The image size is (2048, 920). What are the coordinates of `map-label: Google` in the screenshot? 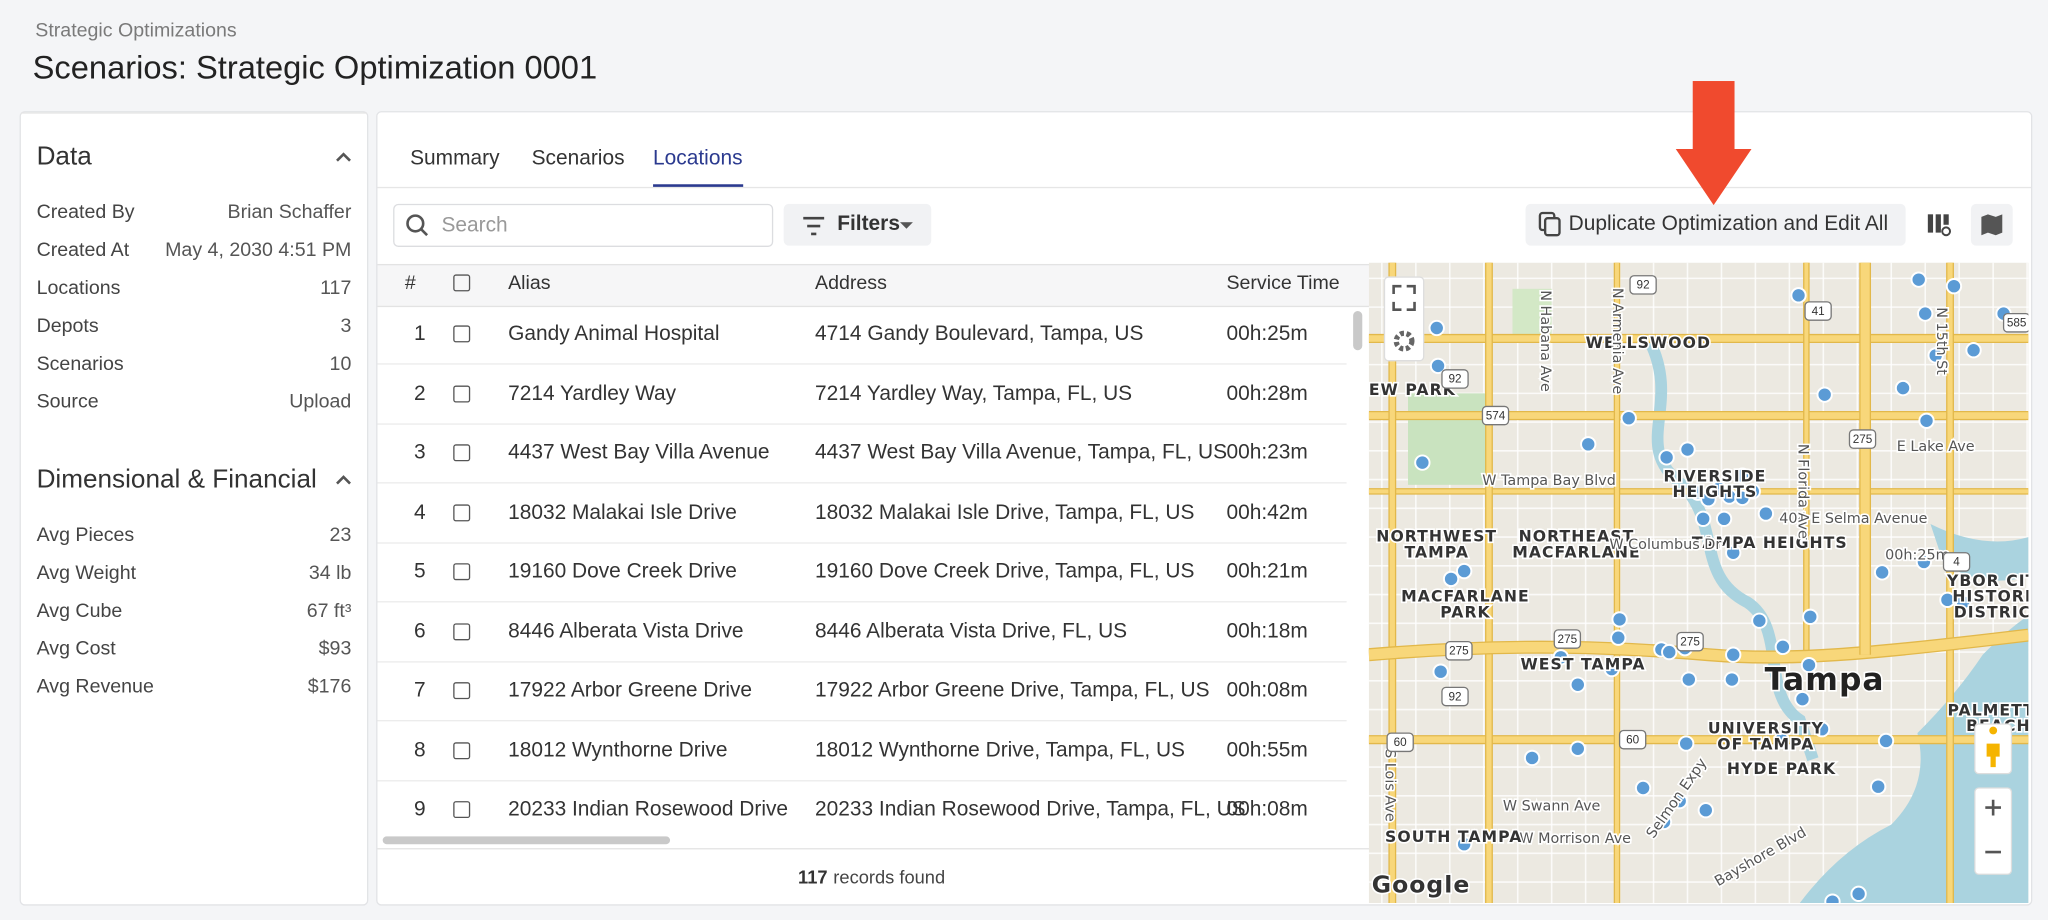 It's located at (1421, 885).